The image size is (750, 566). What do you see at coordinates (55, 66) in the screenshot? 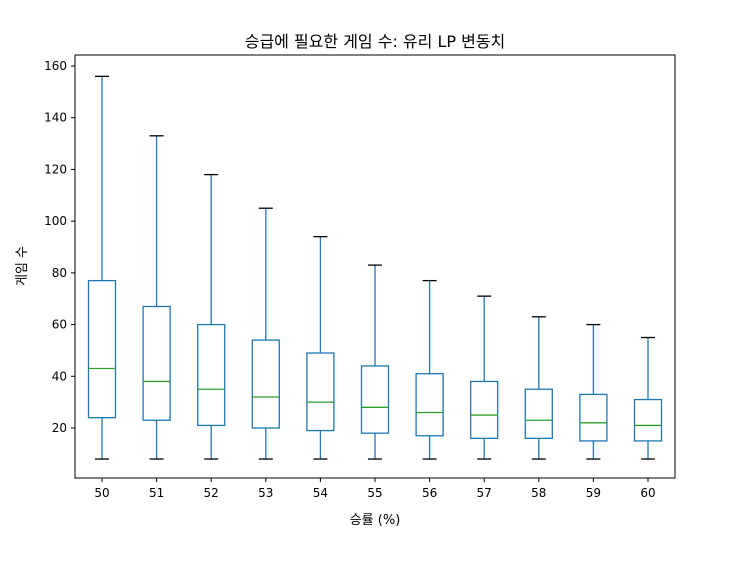
I see `y-tick-label: 160` at bounding box center [55, 66].